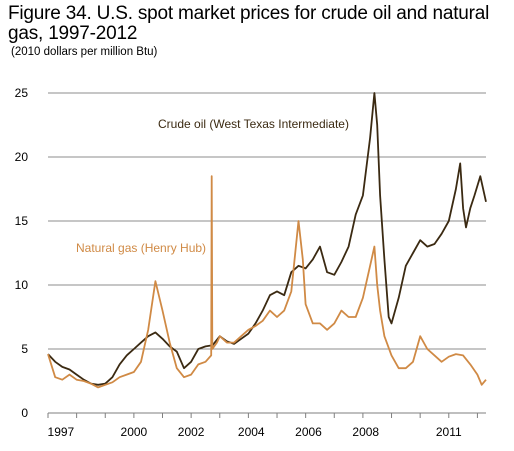 The height and width of the screenshot is (451, 514). I want to click on y-tick-label-25: 25, so click(22, 93).